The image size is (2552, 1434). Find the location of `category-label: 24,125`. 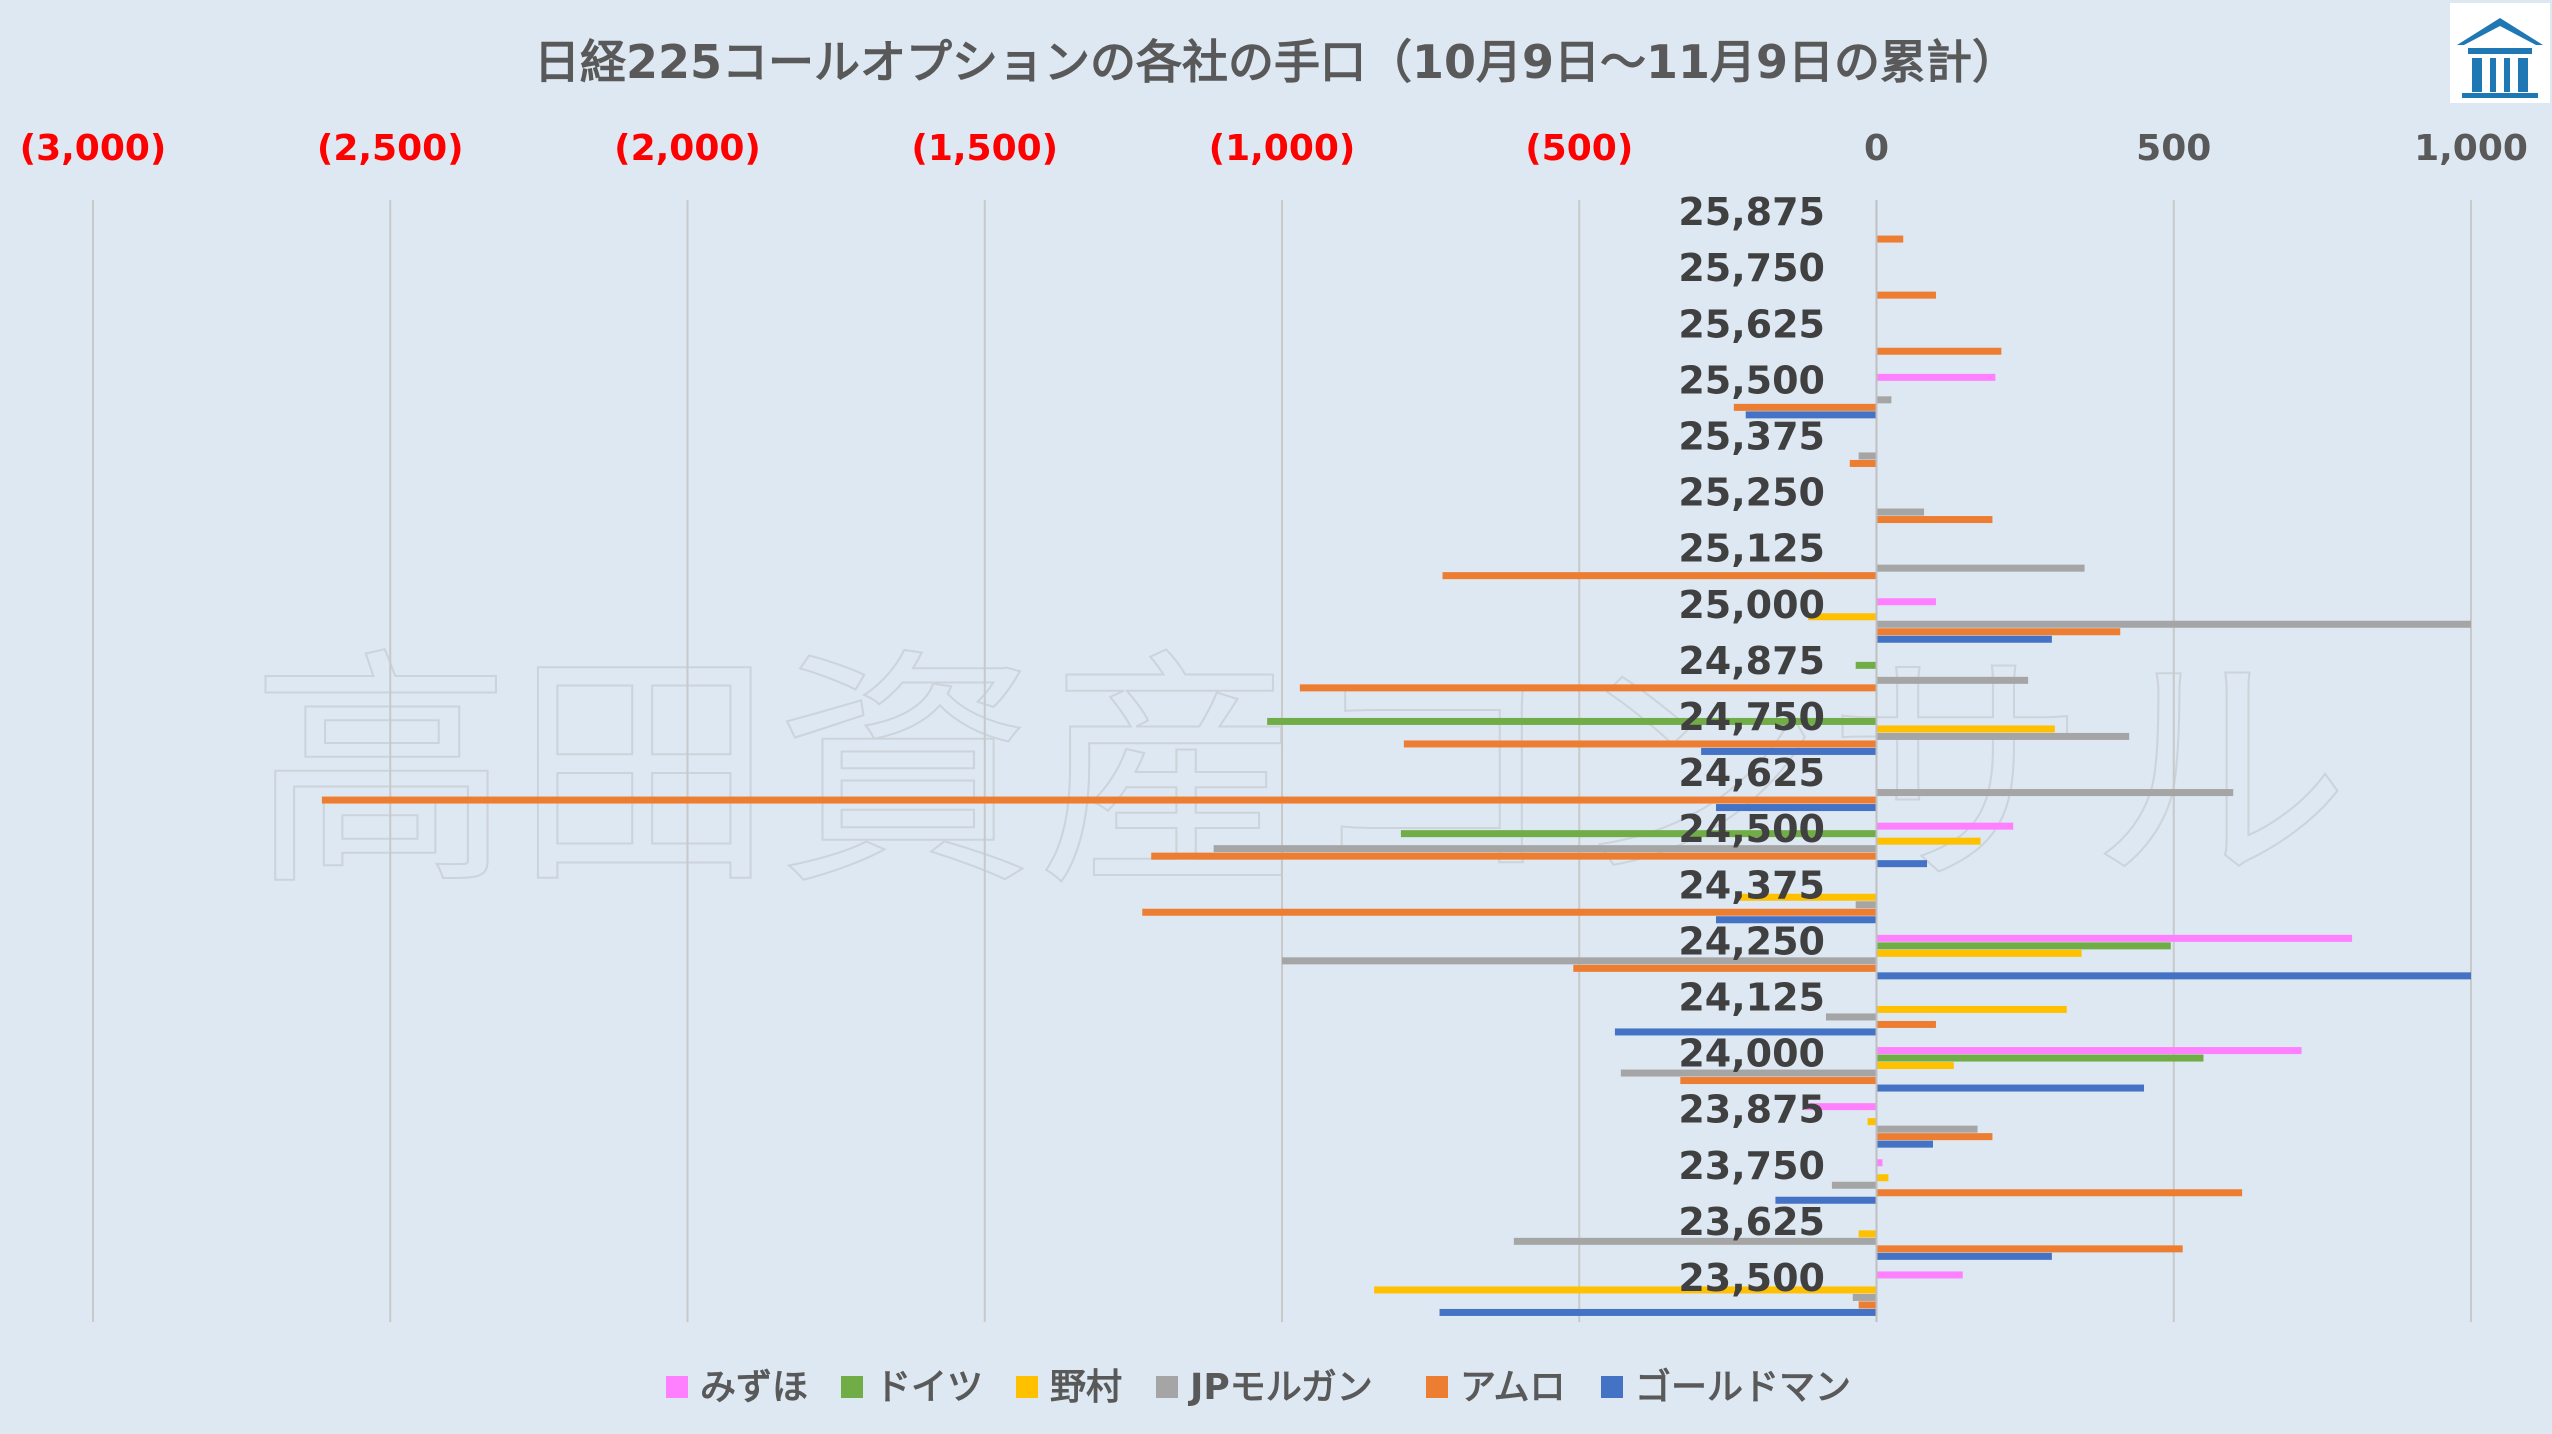

category-label: 24,125 is located at coordinates (1751, 997).